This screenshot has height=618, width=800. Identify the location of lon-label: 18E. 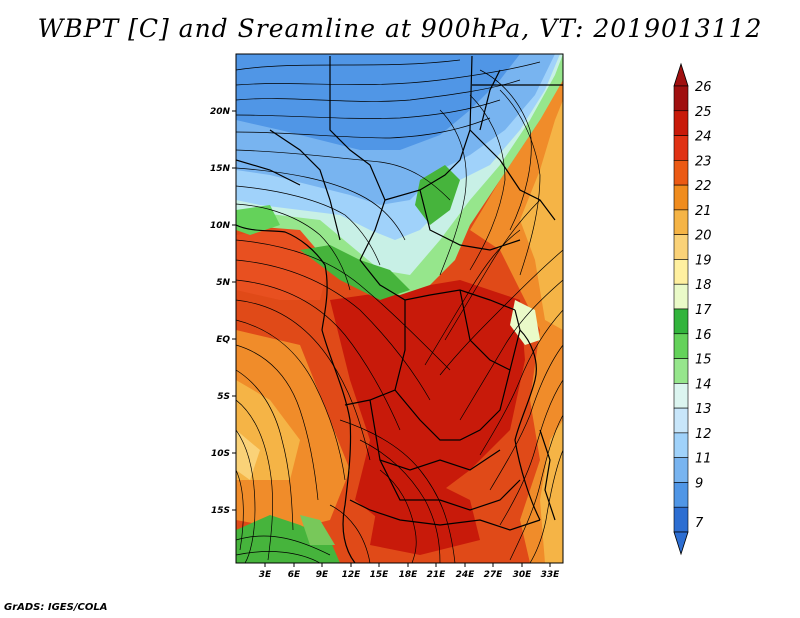
(409, 575).